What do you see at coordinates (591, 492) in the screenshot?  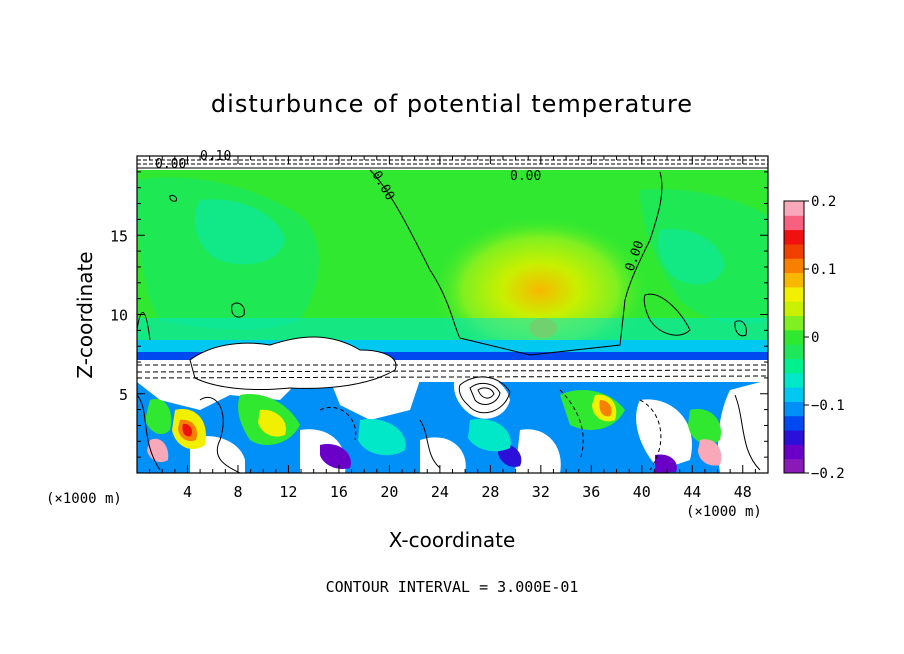 I see `x-tick-label: 36` at bounding box center [591, 492].